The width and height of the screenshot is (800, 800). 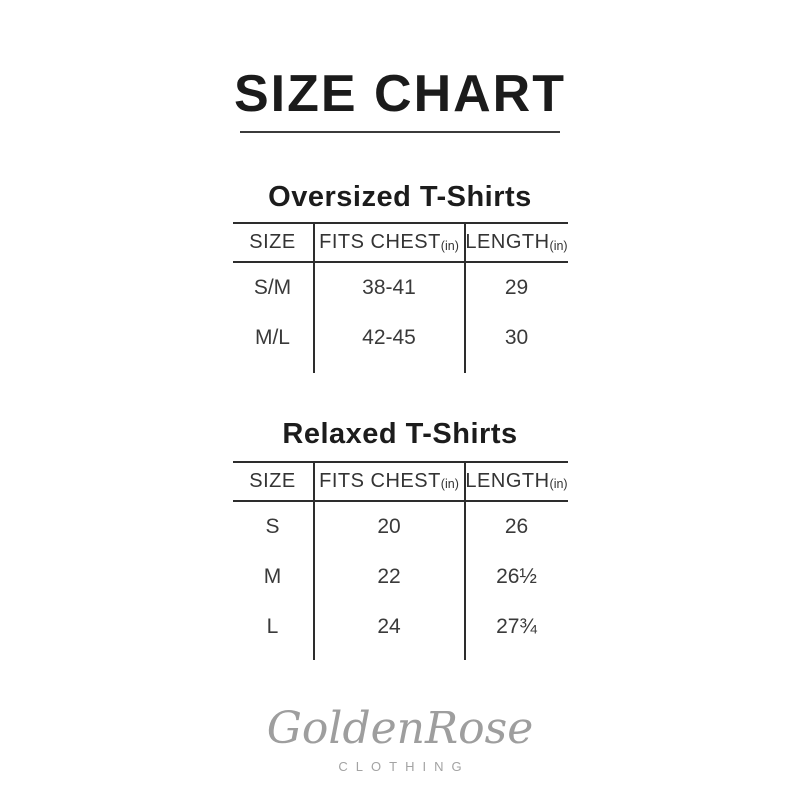 I want to click on cell-size: L, so click(x=272, y=626).